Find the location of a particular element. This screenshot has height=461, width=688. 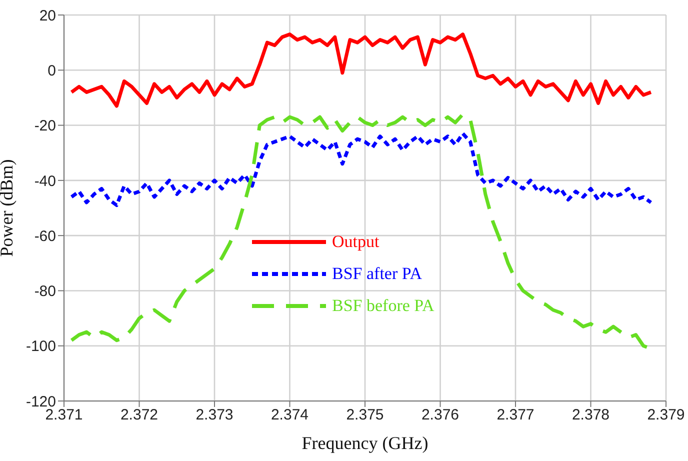

legend-label: BSF before PA is located at coordinates (383, 306).